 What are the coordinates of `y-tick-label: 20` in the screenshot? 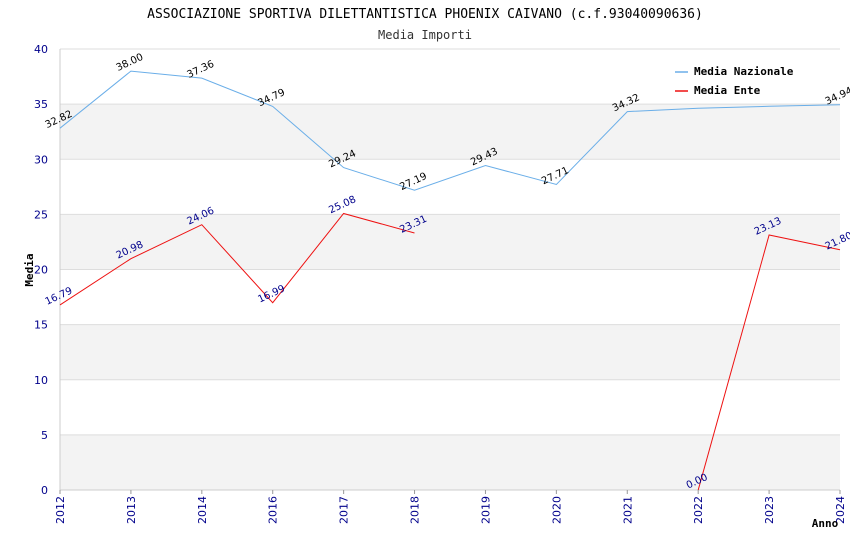 It's located at (41, 270).